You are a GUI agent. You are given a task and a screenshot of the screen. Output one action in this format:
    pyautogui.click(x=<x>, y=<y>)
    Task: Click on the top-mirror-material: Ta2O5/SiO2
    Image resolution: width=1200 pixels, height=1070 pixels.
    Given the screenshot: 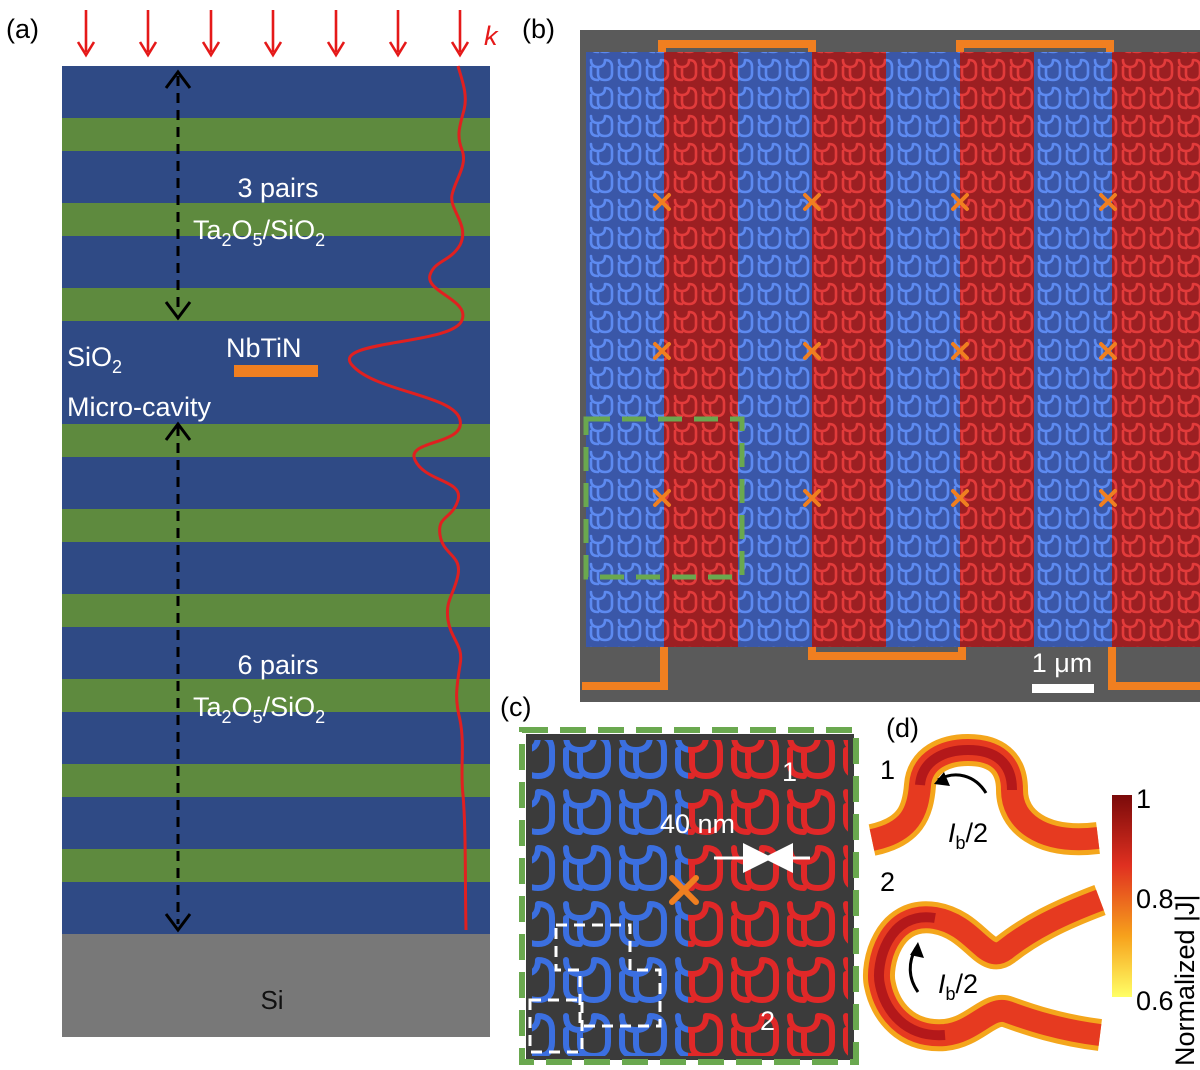 What is the action you would take?
    pyautogui.click(x=259, y=232)
    